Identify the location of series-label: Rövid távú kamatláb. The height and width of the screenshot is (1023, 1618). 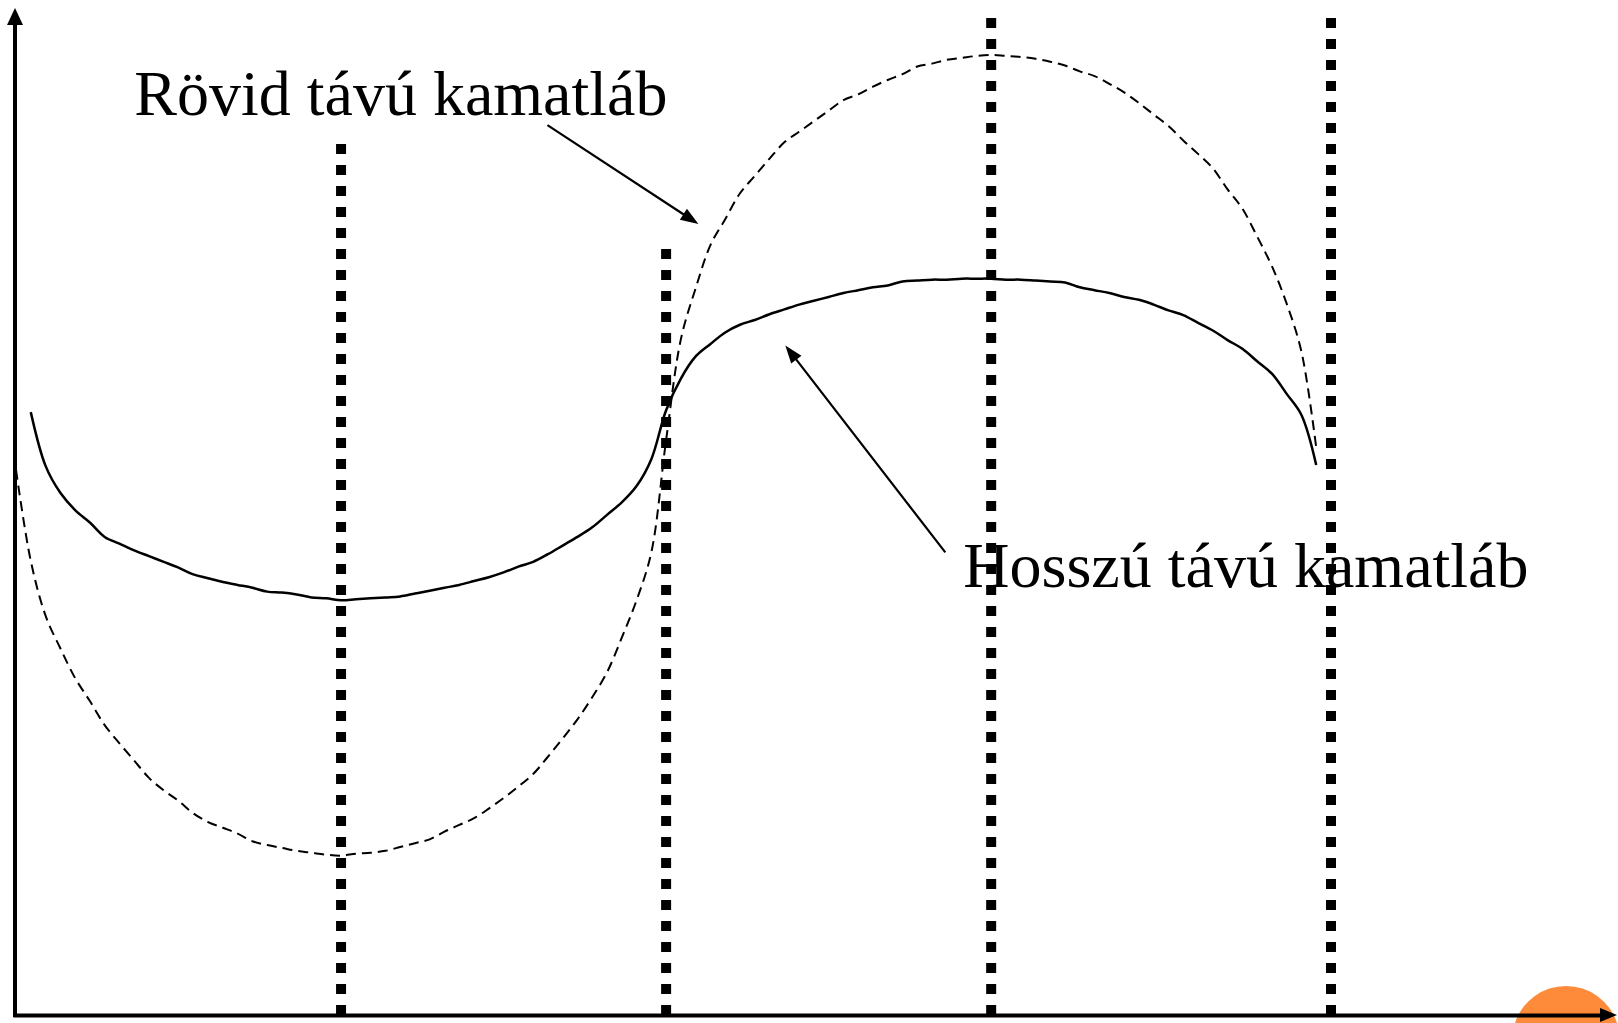
(401, 94).